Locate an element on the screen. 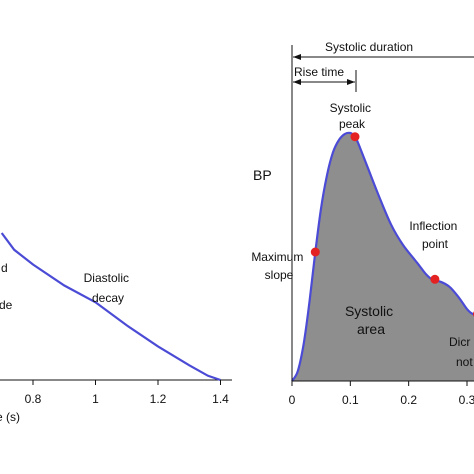 This screenshot has width=474, height=474. systolic-area-label: Systolic area is located at coordinates (371, 320).